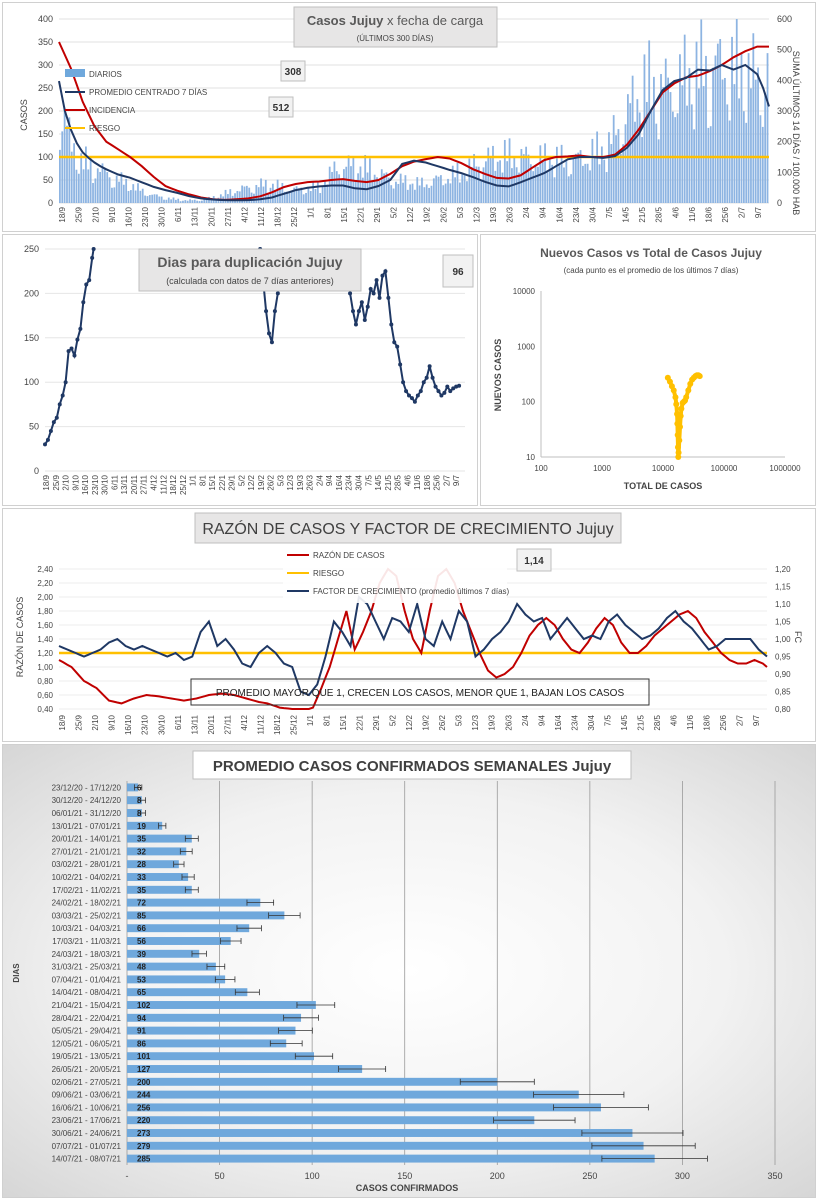  I want to click on daily-x-tick-label: 12/3, so click(476, 214).